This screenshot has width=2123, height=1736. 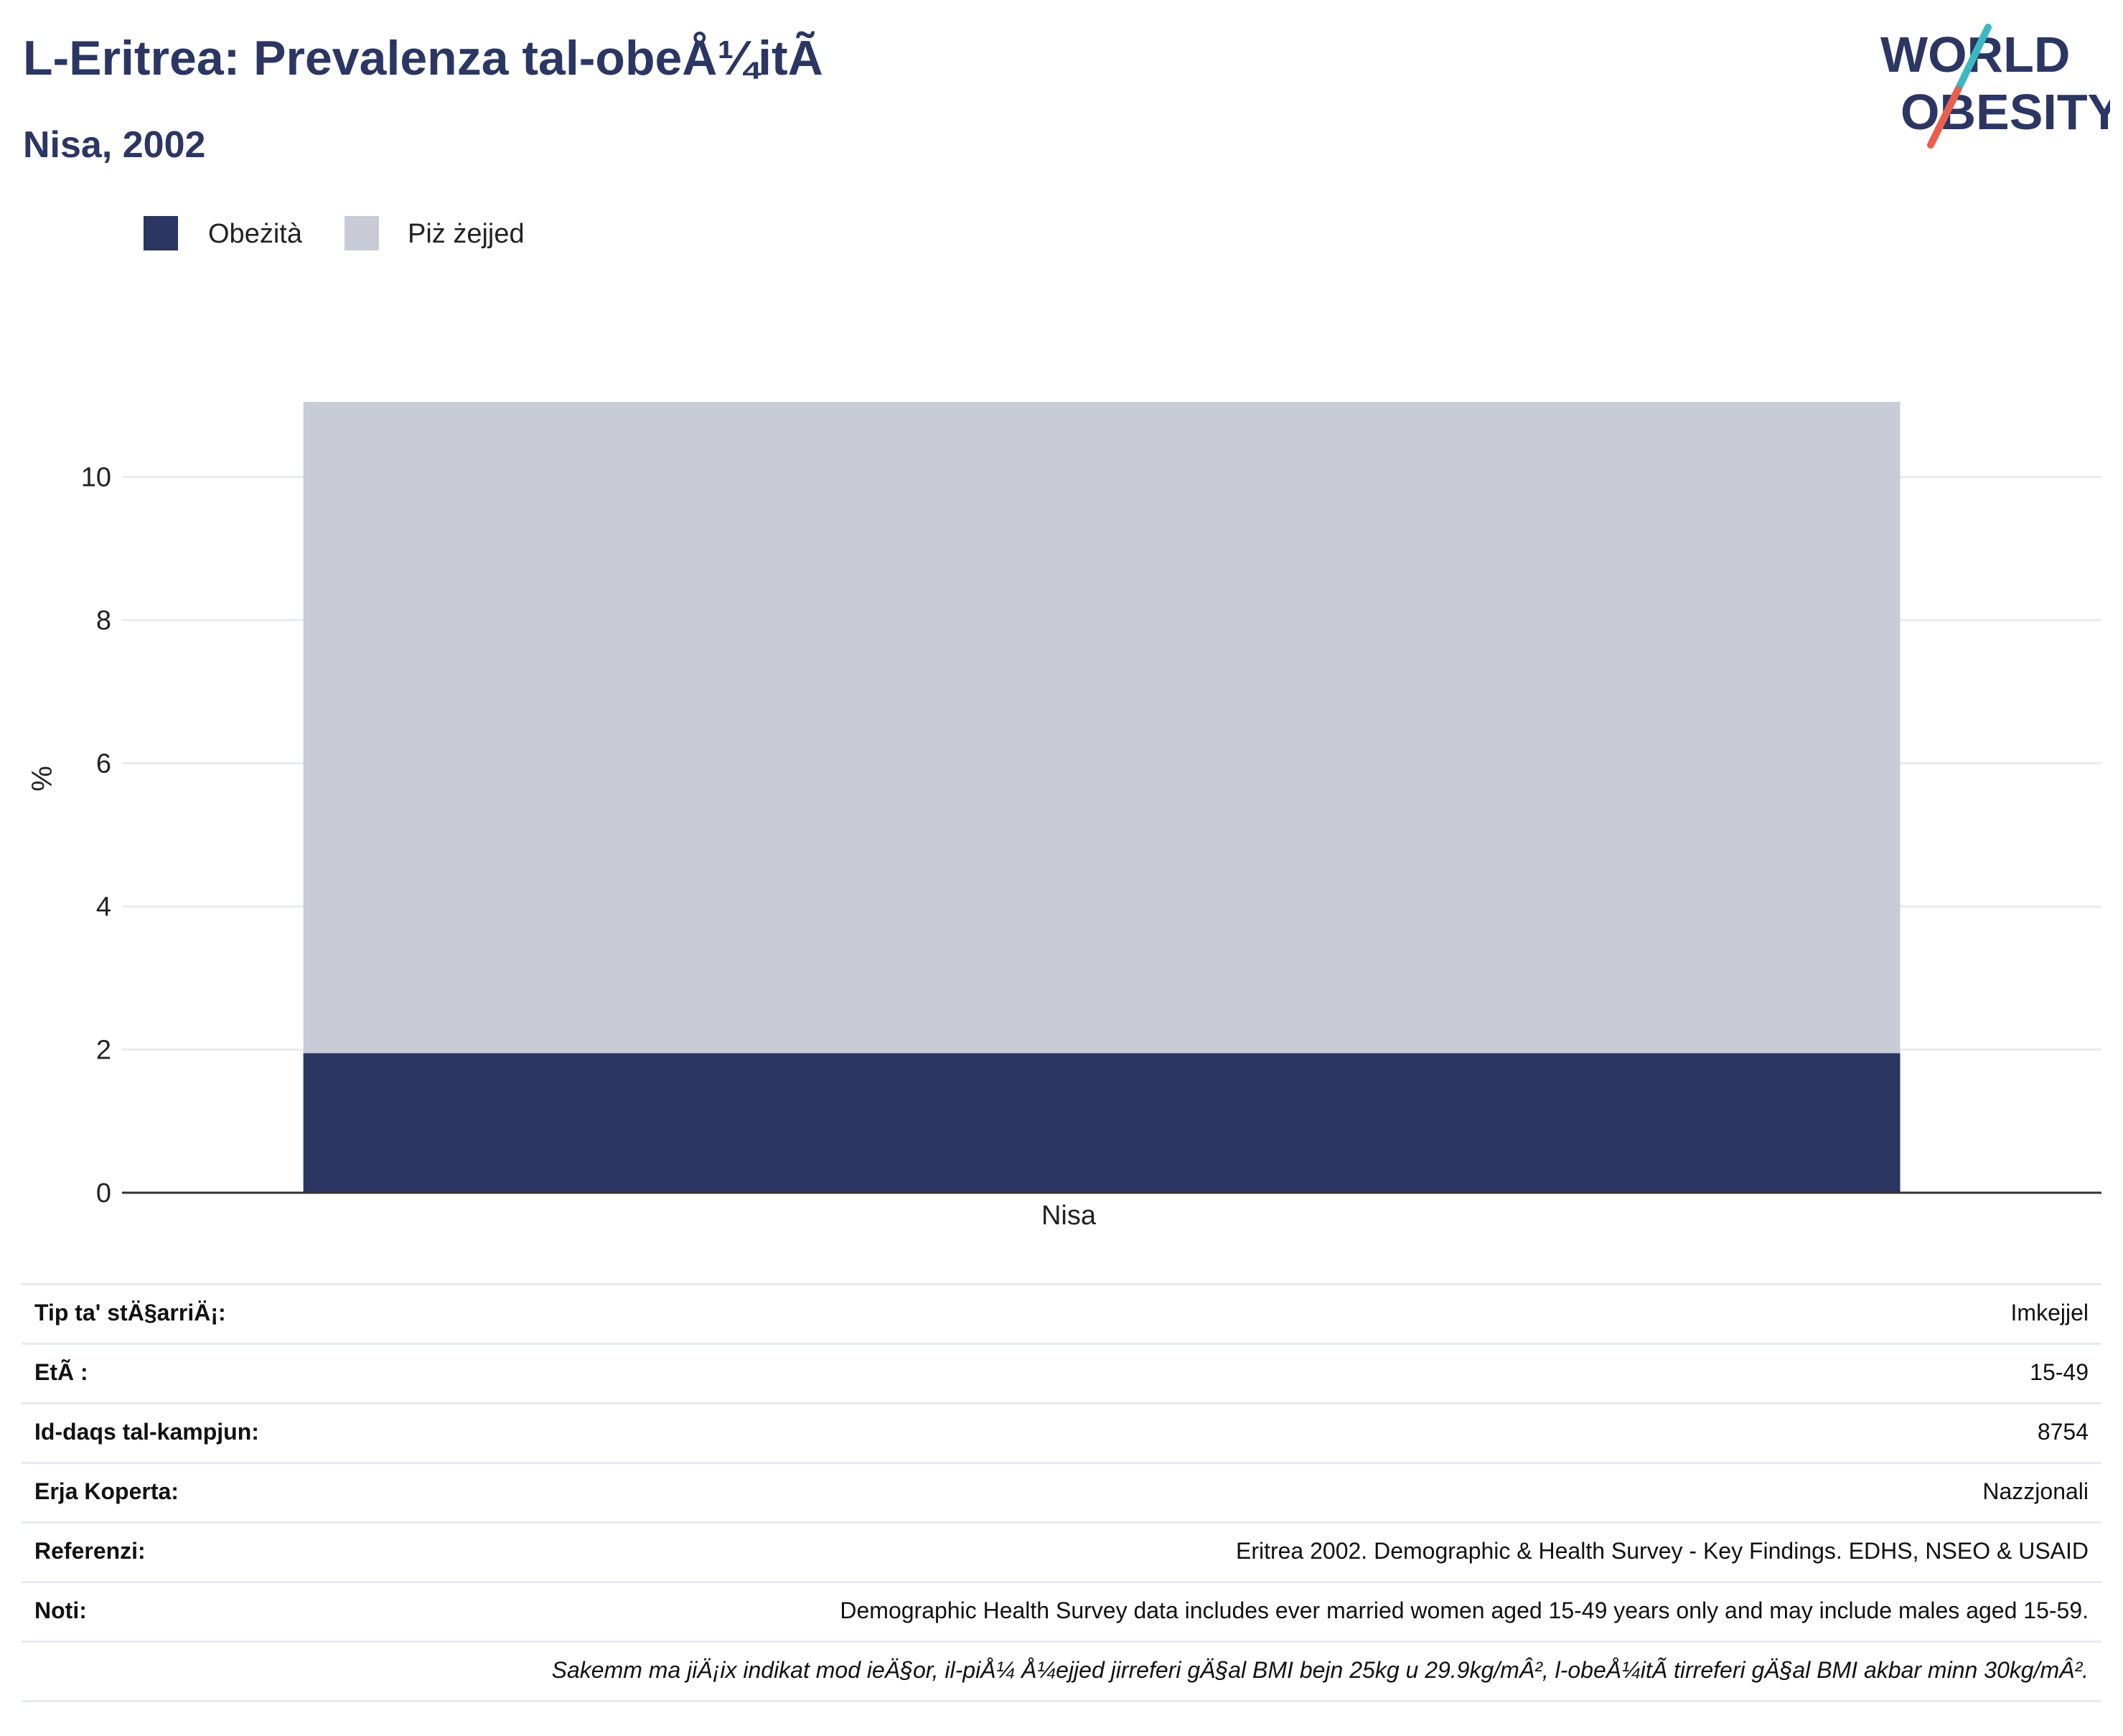 What do you see at coordinates (103, 907) in the screenshot?
I see `y-tick-label: 4` at bounding box center [103, 907].